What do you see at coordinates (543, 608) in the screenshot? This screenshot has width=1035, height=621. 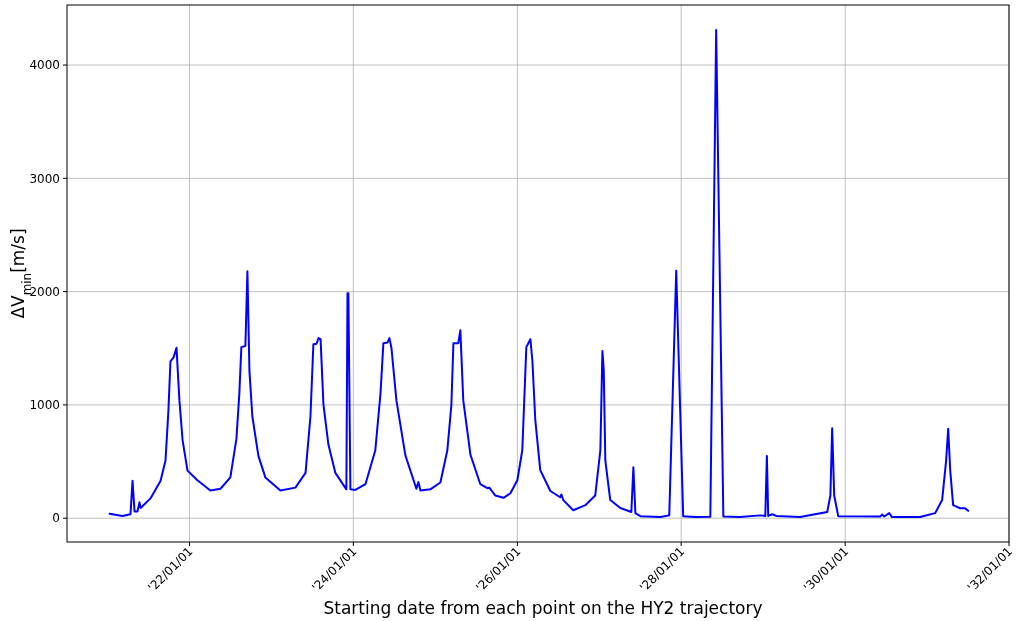 I see `x-axis-title: Starting date from each point on the HY2 trajectory` at bounding box center [543, 608].